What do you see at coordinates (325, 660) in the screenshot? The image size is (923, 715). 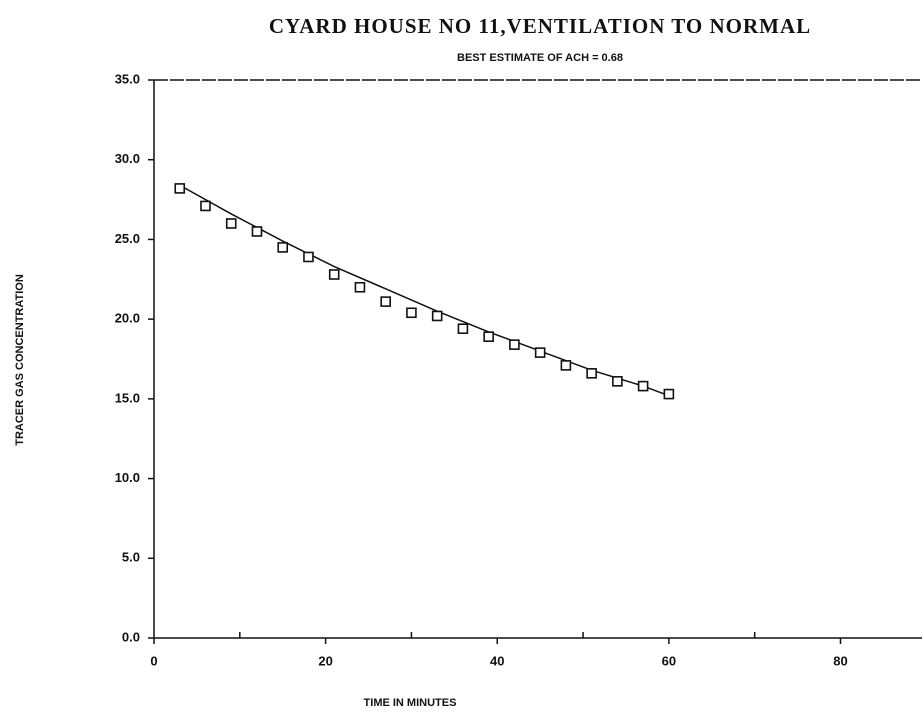 I see `x-tick-label: 20` at bounding box center [325, 660].